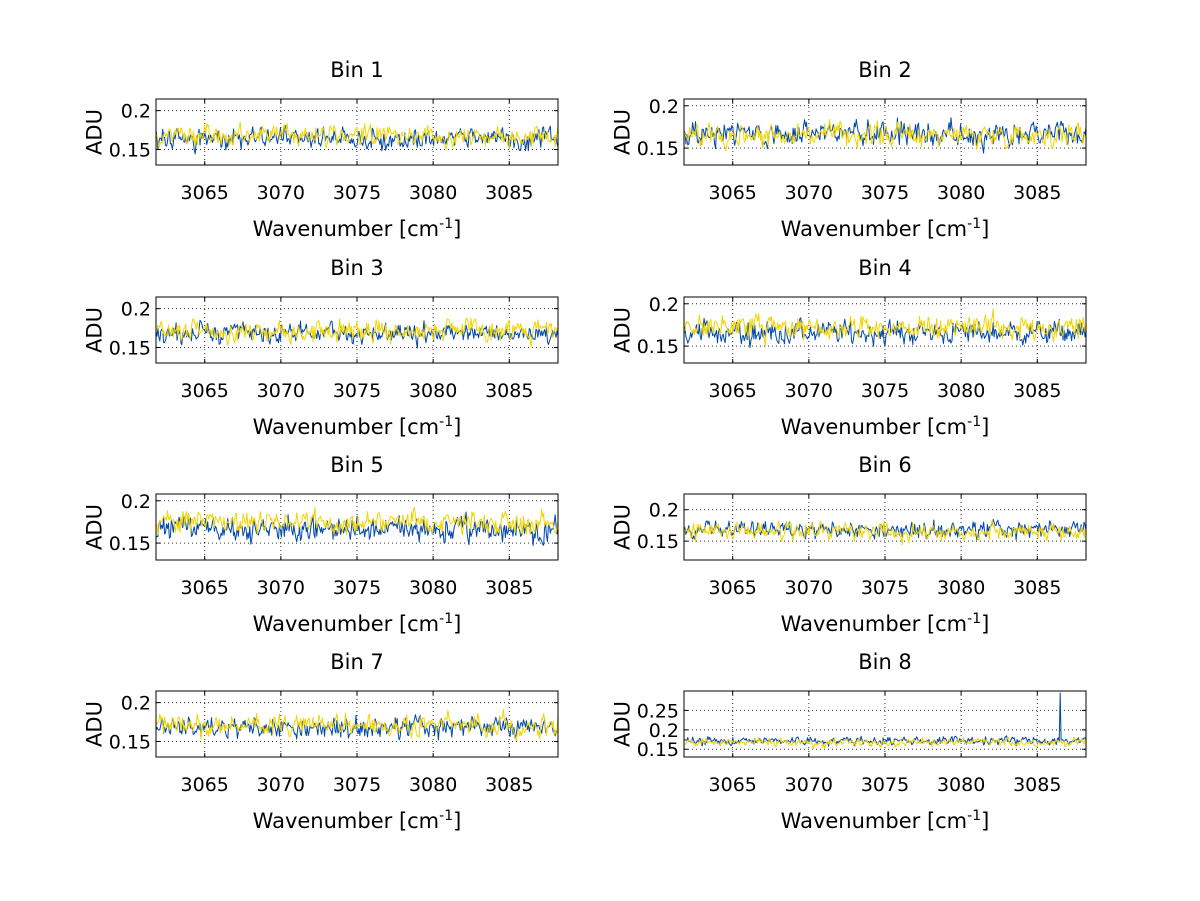  Describe the element at coordinates (357, 465) in the screenshot. I see `subplot-title: Bin 5` at that location.